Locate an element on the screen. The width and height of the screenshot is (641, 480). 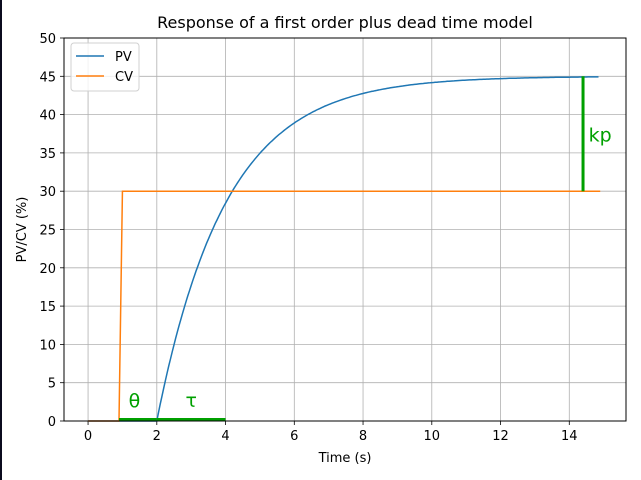
x-tick-label: 14 is located at coordinates (569, 436).